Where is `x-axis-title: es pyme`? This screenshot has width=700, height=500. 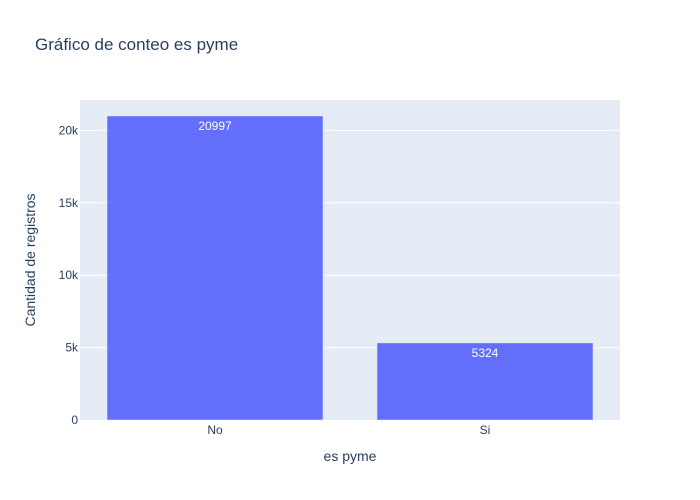 x-axis-title: es pyme is located at coordinates (350, 456).